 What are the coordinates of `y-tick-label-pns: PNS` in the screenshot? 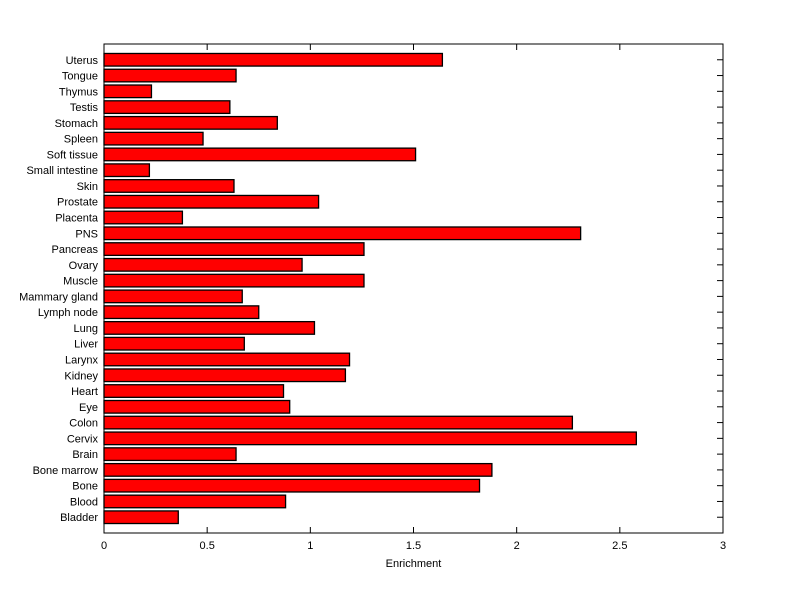 It's located at (86, 234).